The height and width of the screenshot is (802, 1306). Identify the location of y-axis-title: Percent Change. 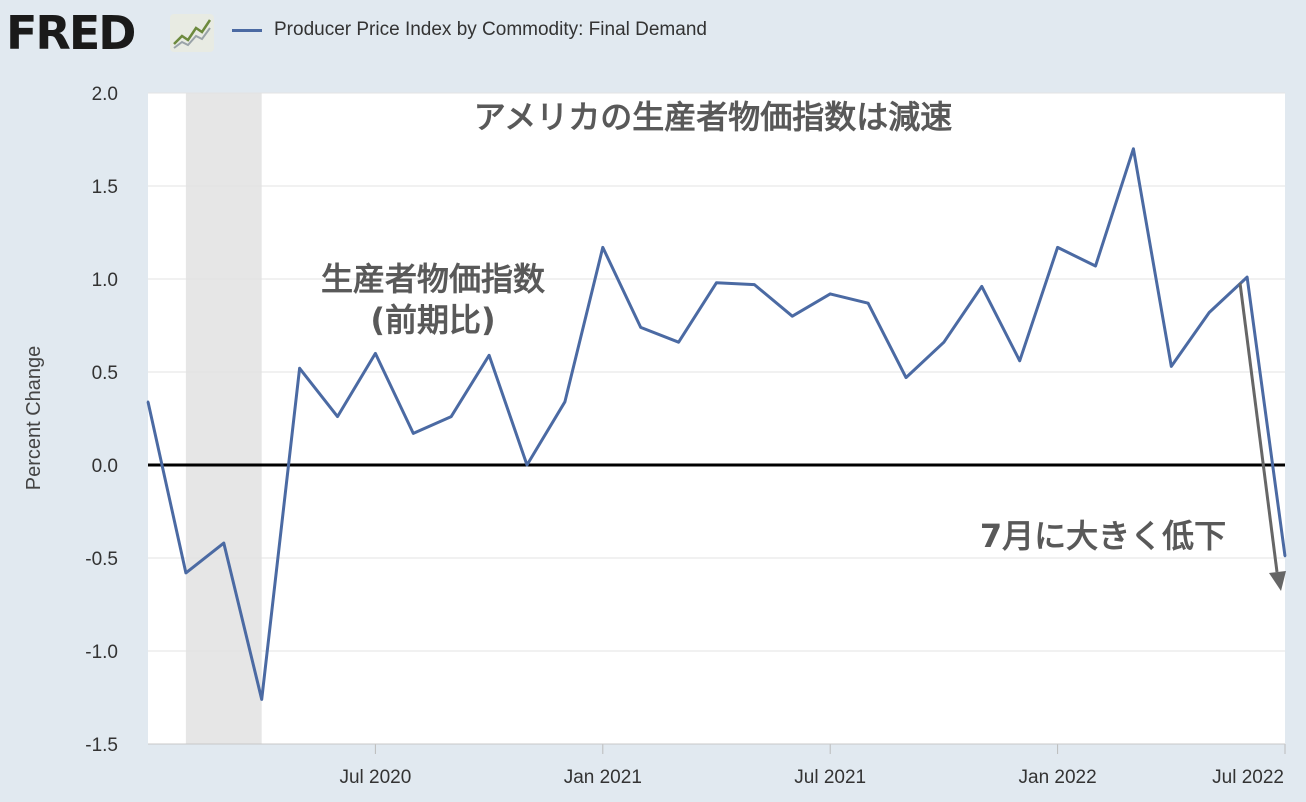
(34, 418).